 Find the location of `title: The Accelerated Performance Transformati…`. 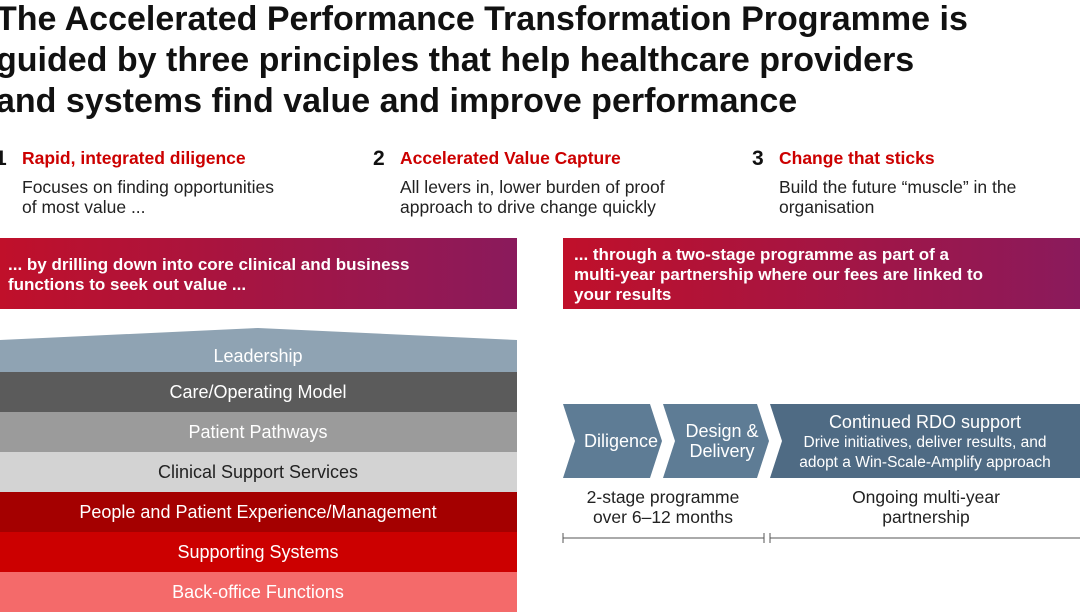

title: The Accelerated Performance Transformati… is located at coordinates (484, 19).